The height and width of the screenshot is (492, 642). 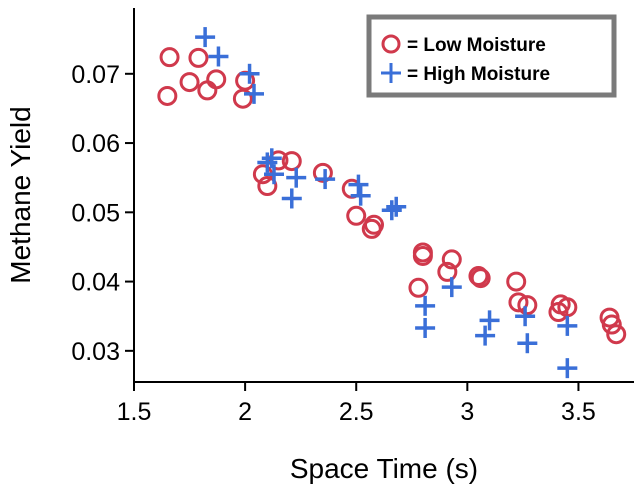 I want to click on legend-marker-high-moisture, so click(x=391, y=73).